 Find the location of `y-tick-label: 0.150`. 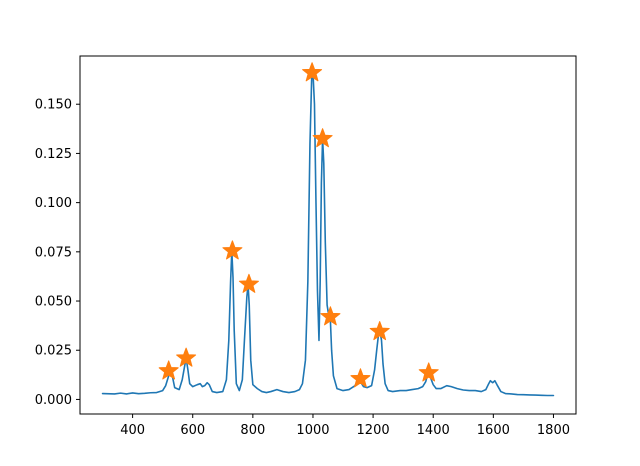

y-tick-label: 0.150 is located at coordinates (53, 105).